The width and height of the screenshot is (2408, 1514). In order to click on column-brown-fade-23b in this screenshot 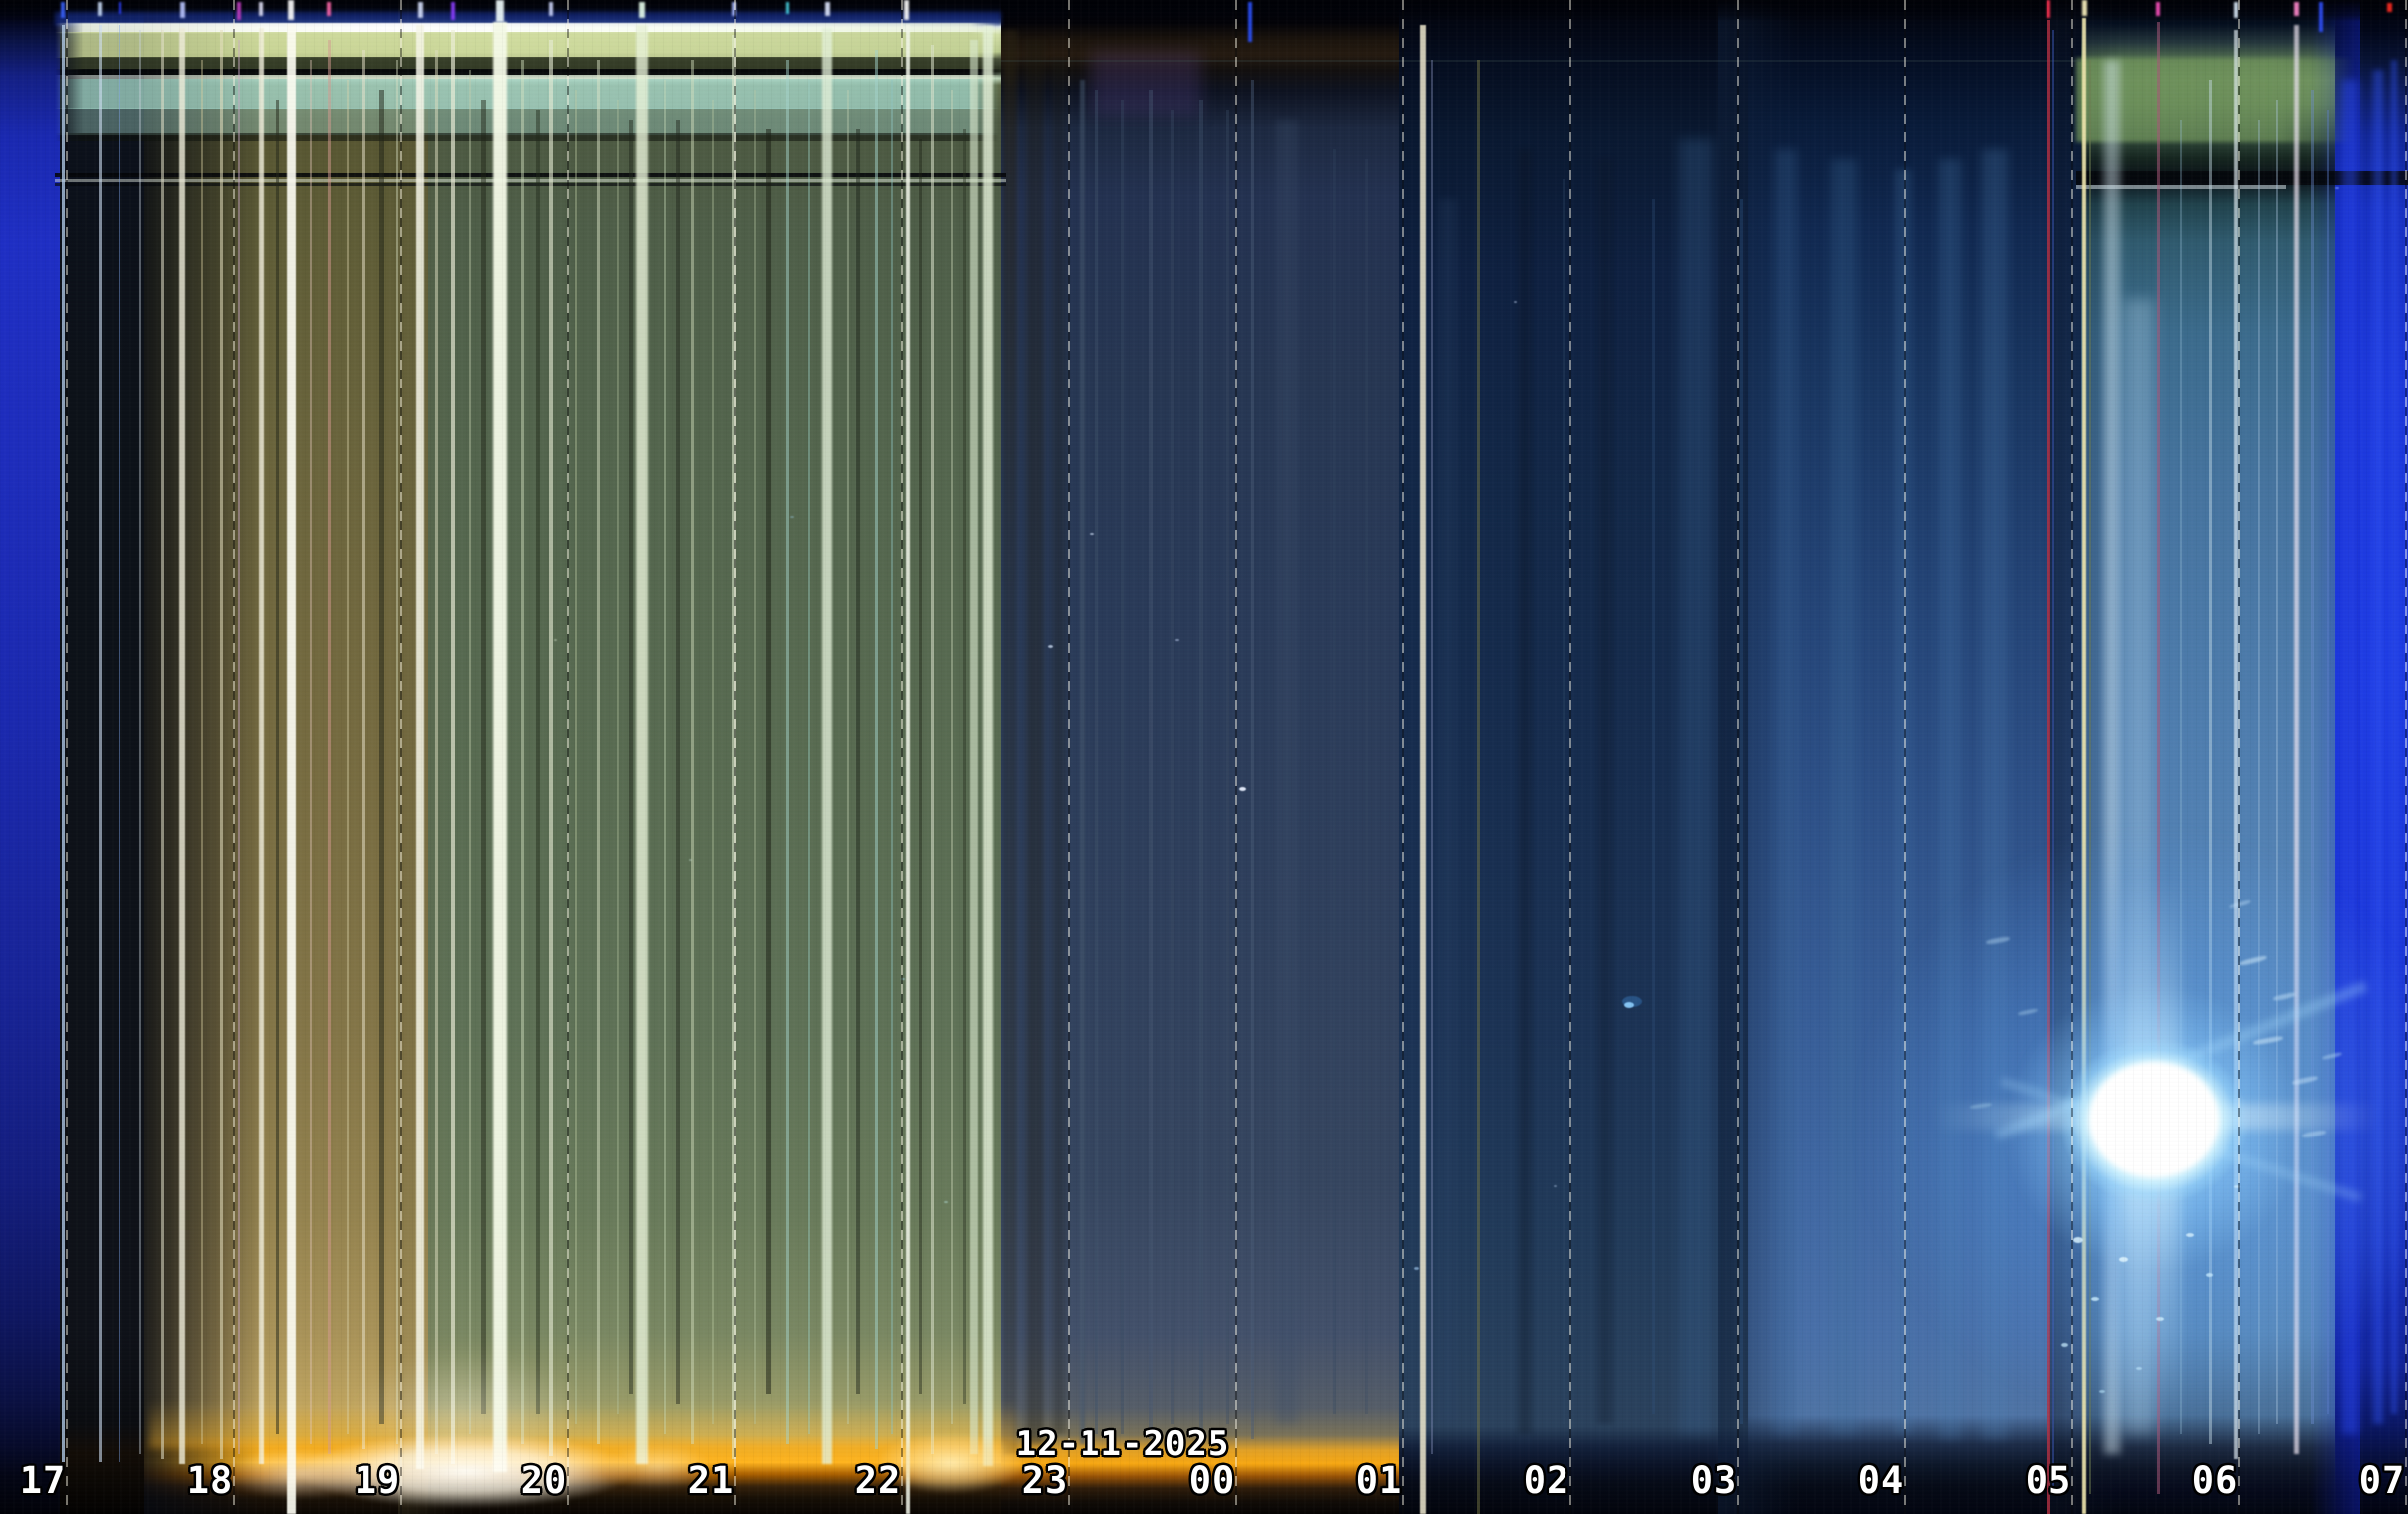, I will do `click(1035, 742)`.